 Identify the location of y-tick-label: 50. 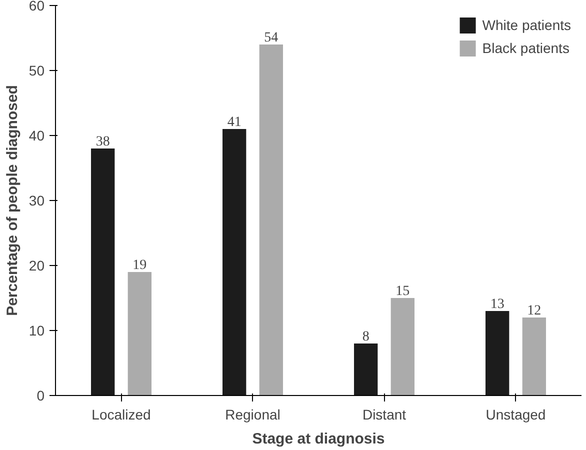
(36, 70).